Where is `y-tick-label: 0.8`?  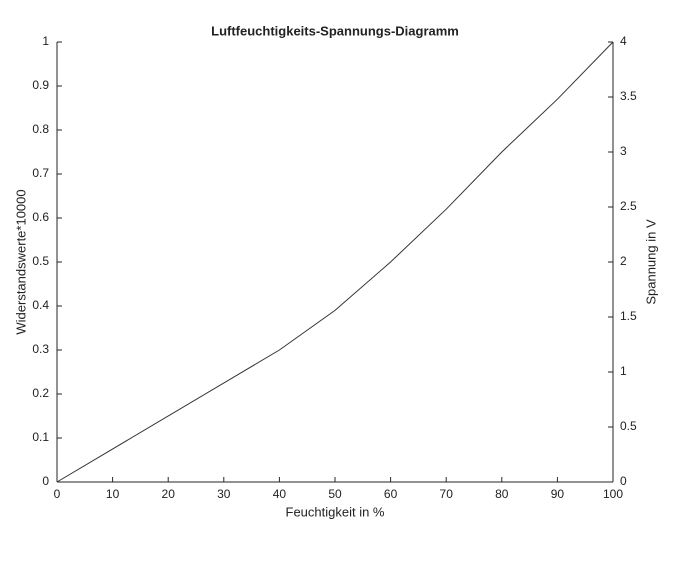 y-tick-label: 0.8 is located at coordinates (40, 129).